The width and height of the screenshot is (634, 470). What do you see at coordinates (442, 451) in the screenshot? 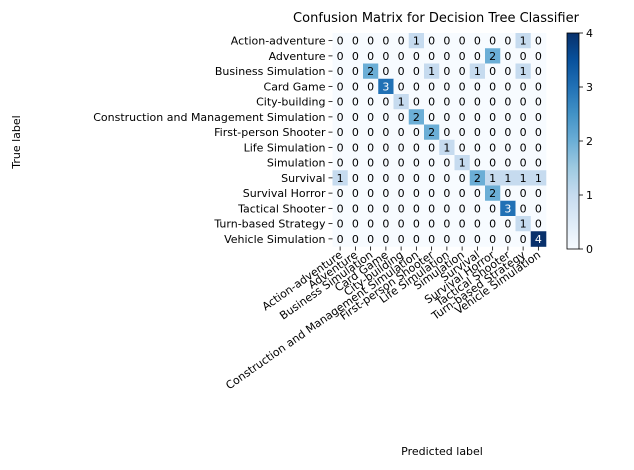
I see `x-axis-label: Predicted label` at bounding box center [442, 451].